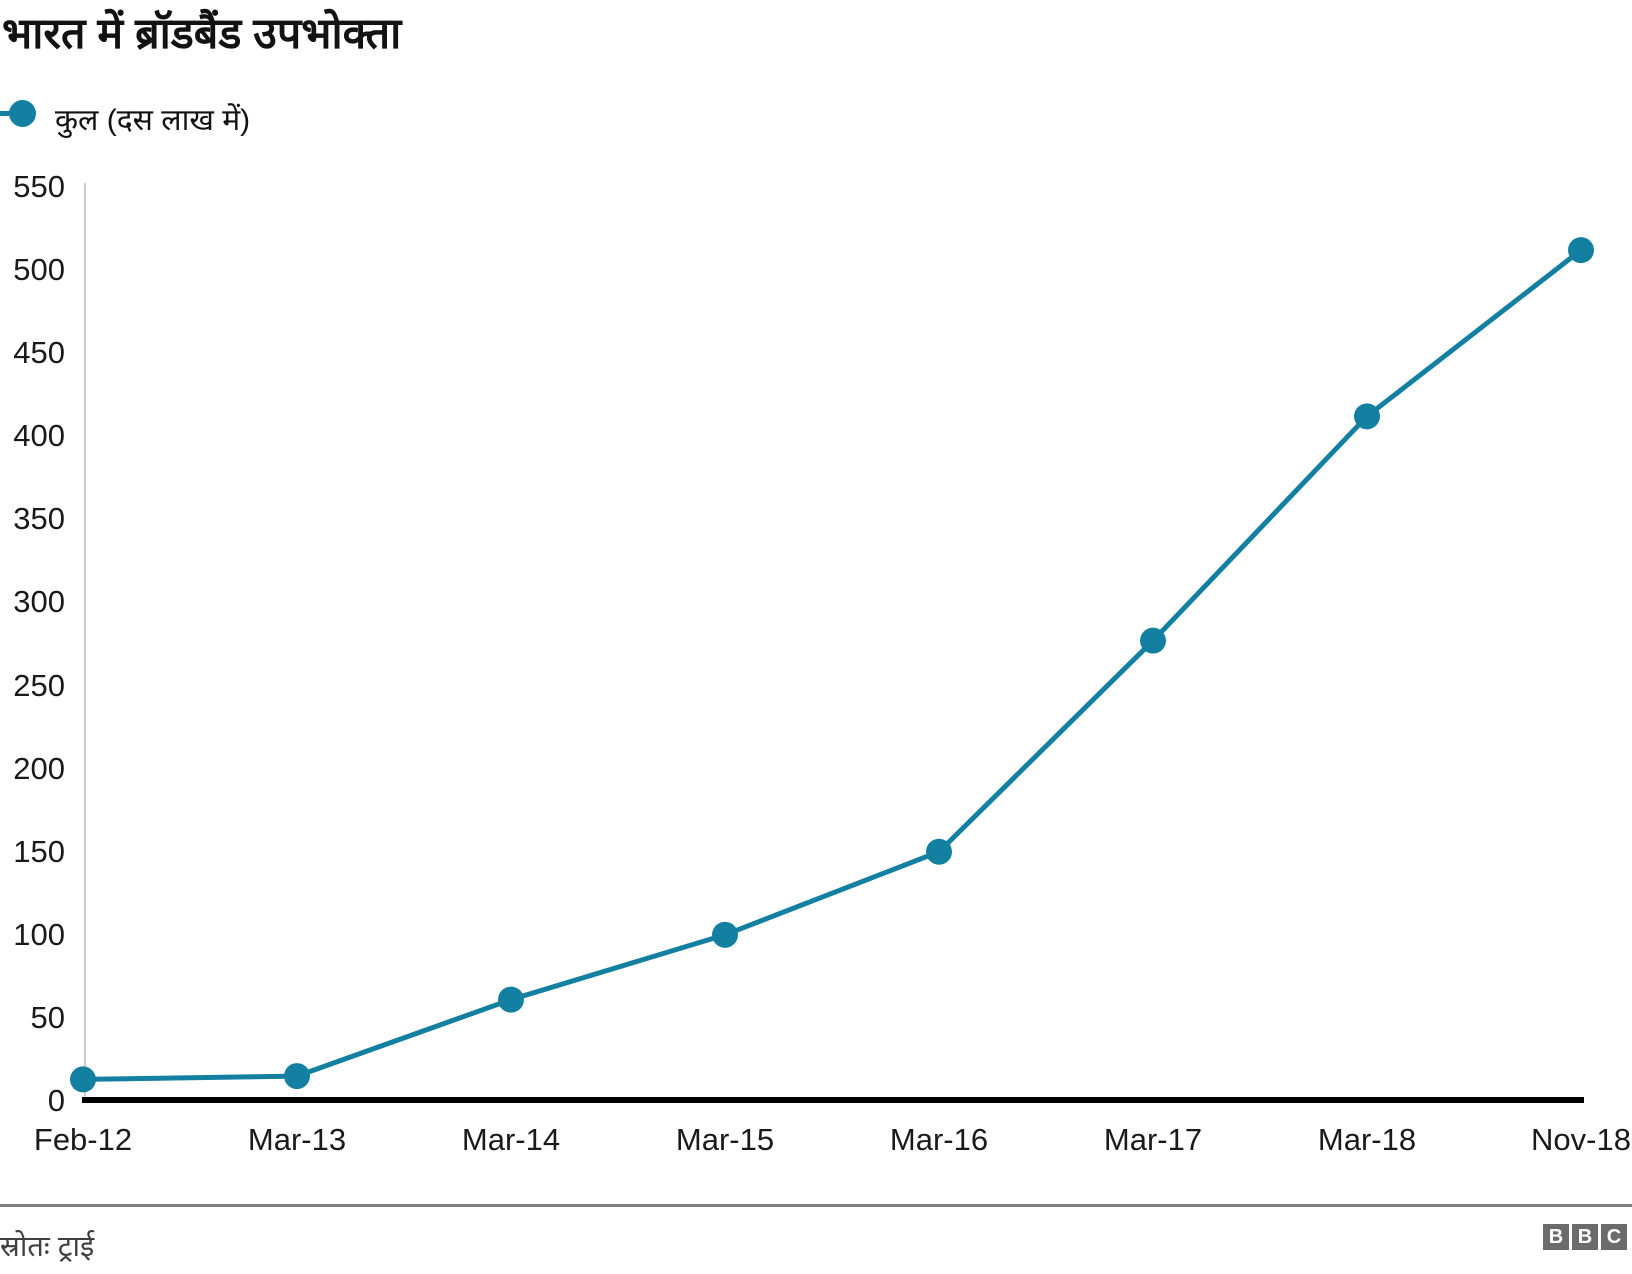 The image size is (1632, 1274). Describe the element at coordinates (47, 1247) in the screenshot. I see `source-label: स्रोतः ट्राई` at that location.